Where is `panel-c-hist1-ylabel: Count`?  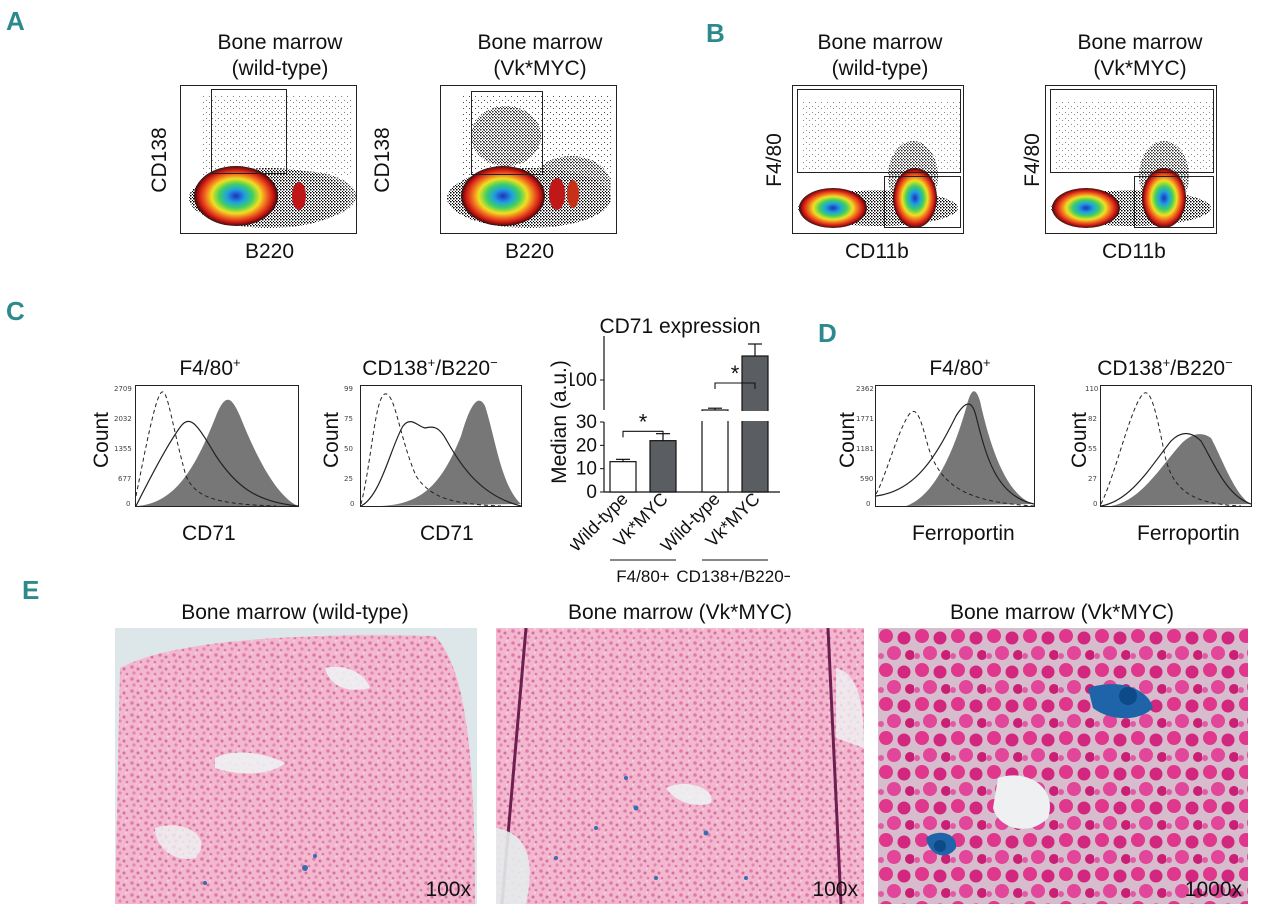
panel-c-hist1-ylabel: Count is located at coordinates (101, 440).